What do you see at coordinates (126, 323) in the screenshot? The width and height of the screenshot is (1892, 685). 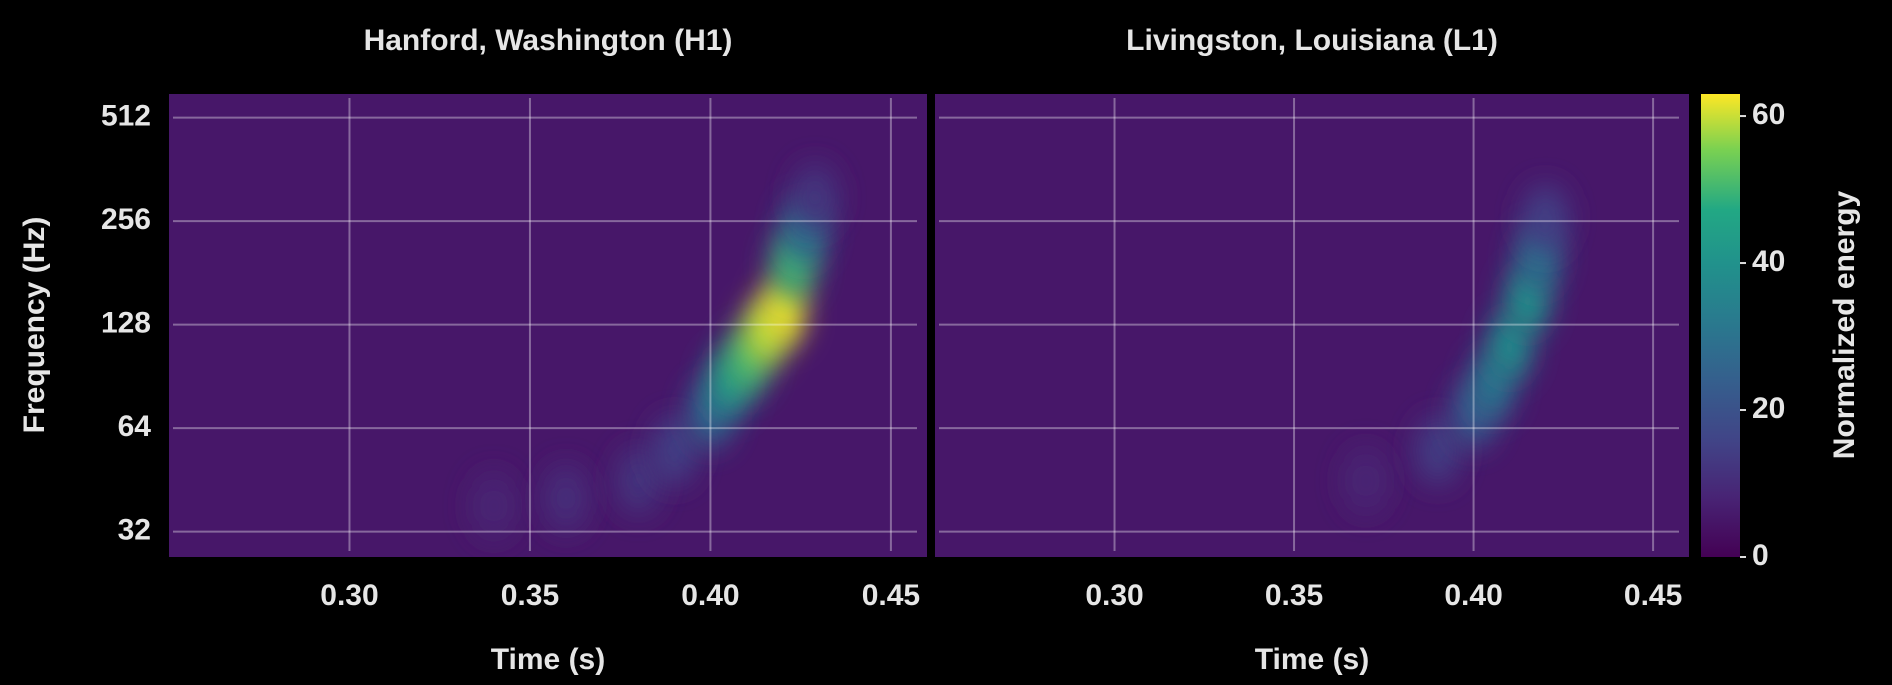 I see `y-tick-label: 128` at bounding box center [126, 323].